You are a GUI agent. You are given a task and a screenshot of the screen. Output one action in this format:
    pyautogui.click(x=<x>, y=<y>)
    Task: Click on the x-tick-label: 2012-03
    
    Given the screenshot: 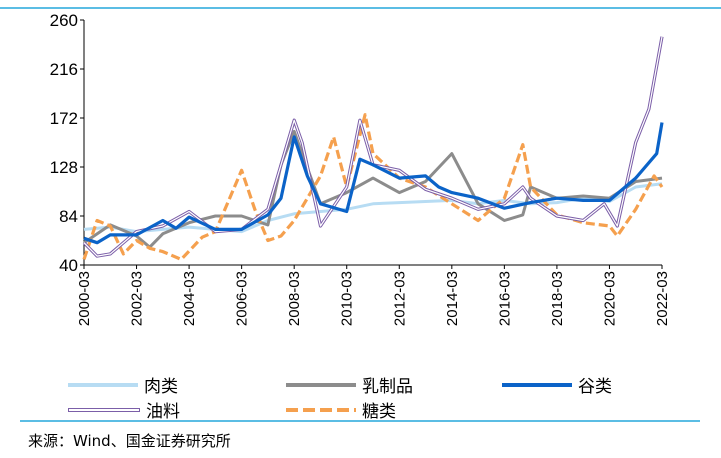 What is the action you would take?
    pyautogui.click(x=399, y=298)
    